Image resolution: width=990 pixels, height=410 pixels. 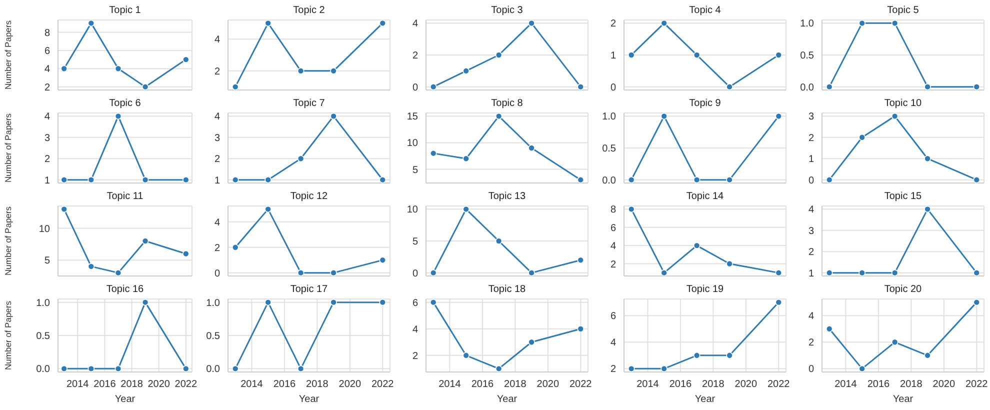 What do you see at coordinates (125, 289) in the screenshot?
I see `chart-title: Topic 16` at bounding box center [125, 289].